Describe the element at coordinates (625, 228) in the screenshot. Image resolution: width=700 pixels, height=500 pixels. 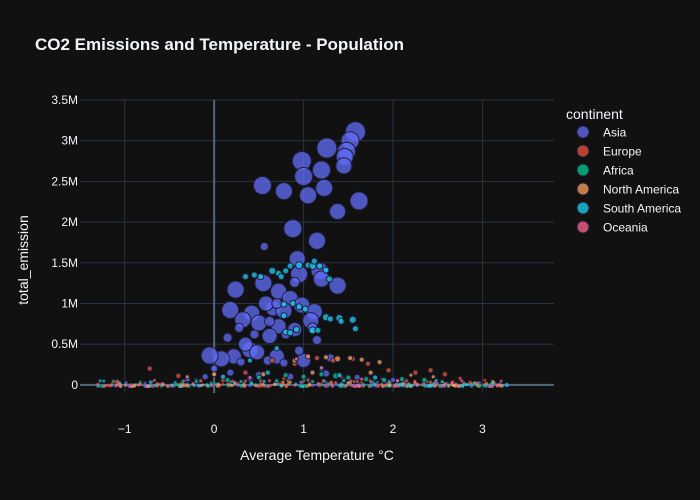
I see `legend-label: Oceania` at that location.